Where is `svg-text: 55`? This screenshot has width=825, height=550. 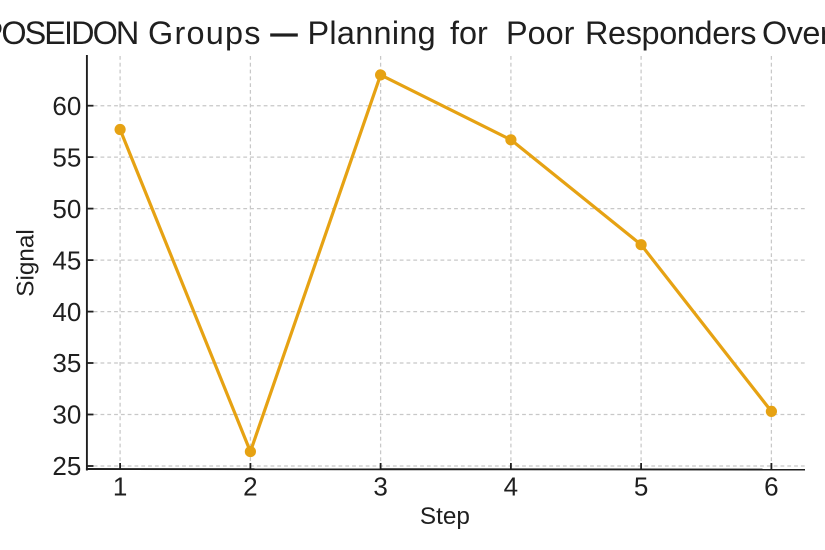 svg-text: 55 is located at coordinates (66, 157).